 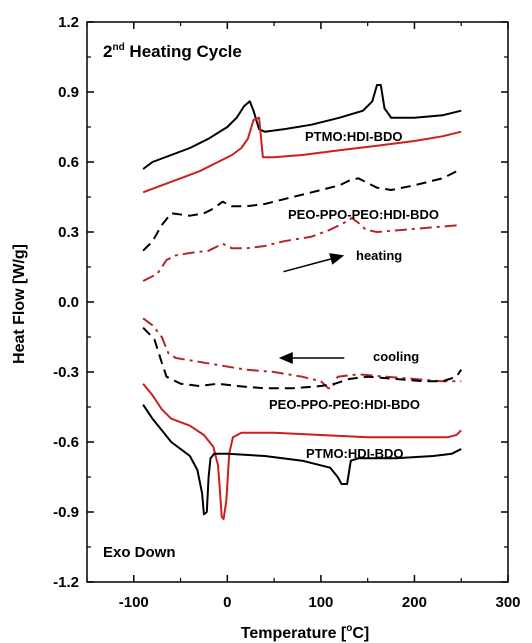 What do you see at coordinates (414, 602) in the screenshot?
I see `x-tick-label: 200` at bounding box center [414, 602].